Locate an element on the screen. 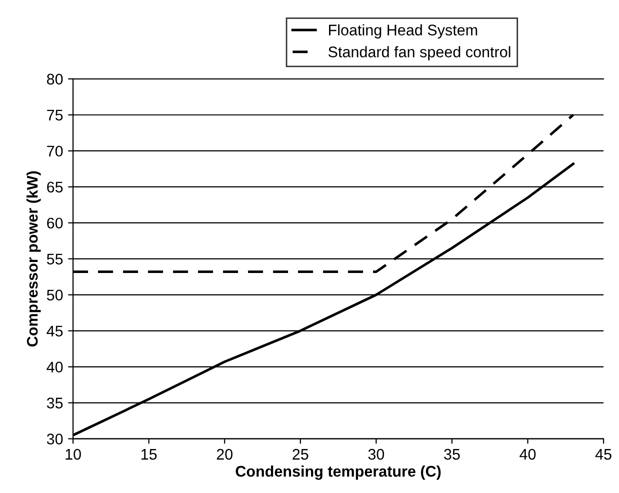  y-tick-label: 65 is located at coordinates (55, 187).